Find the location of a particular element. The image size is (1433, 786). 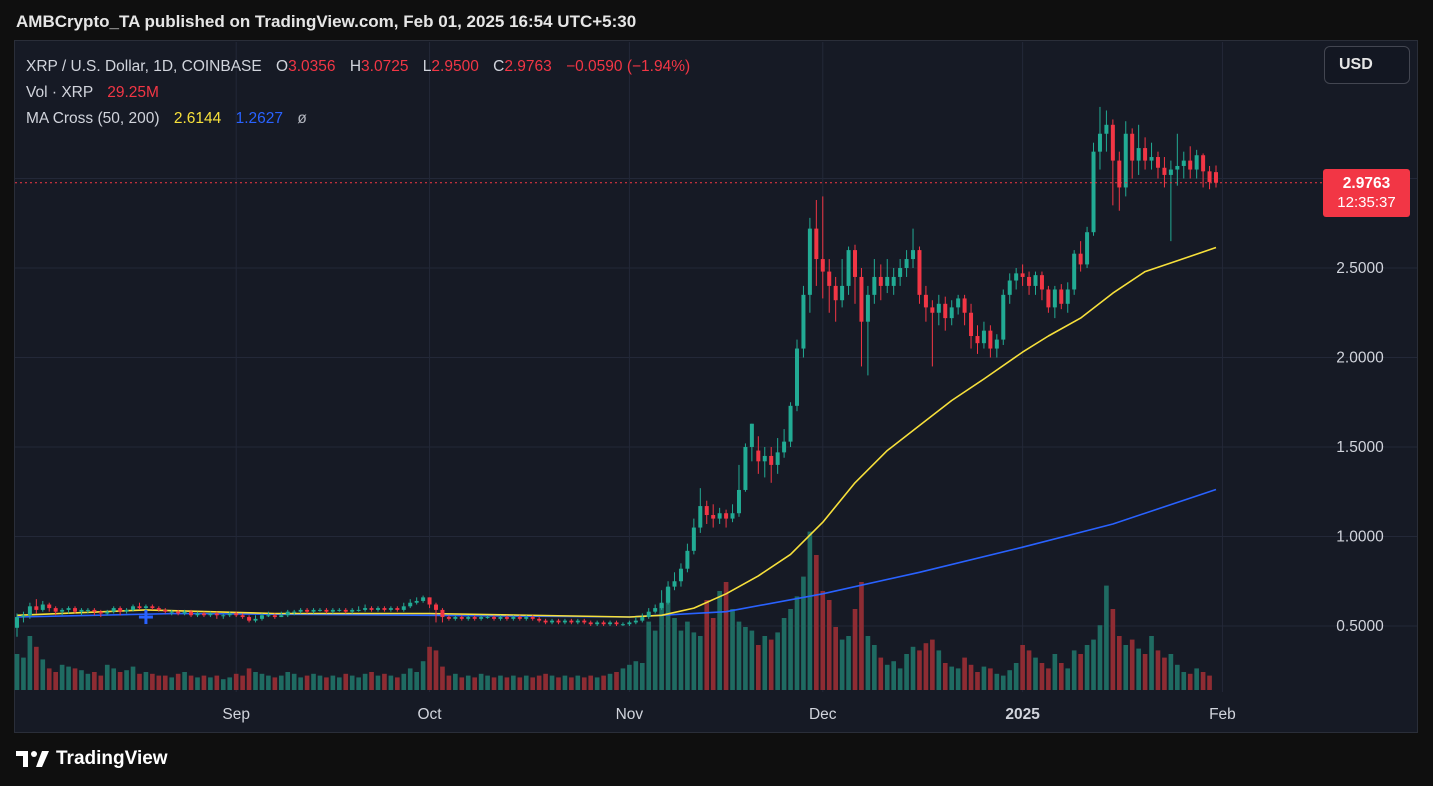

y-tick-label: 0.5000 is located at coordinates (1360, 626).